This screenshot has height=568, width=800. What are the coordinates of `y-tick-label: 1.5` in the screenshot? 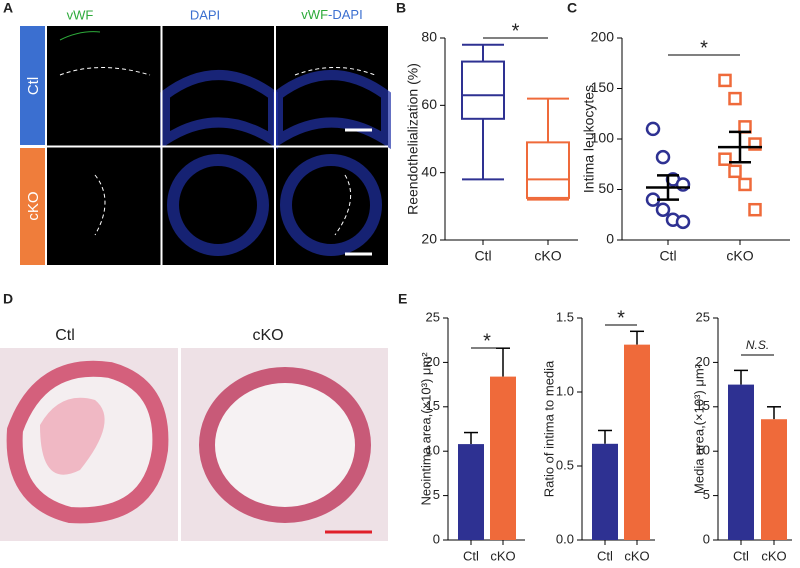 It's located at (565, 316).